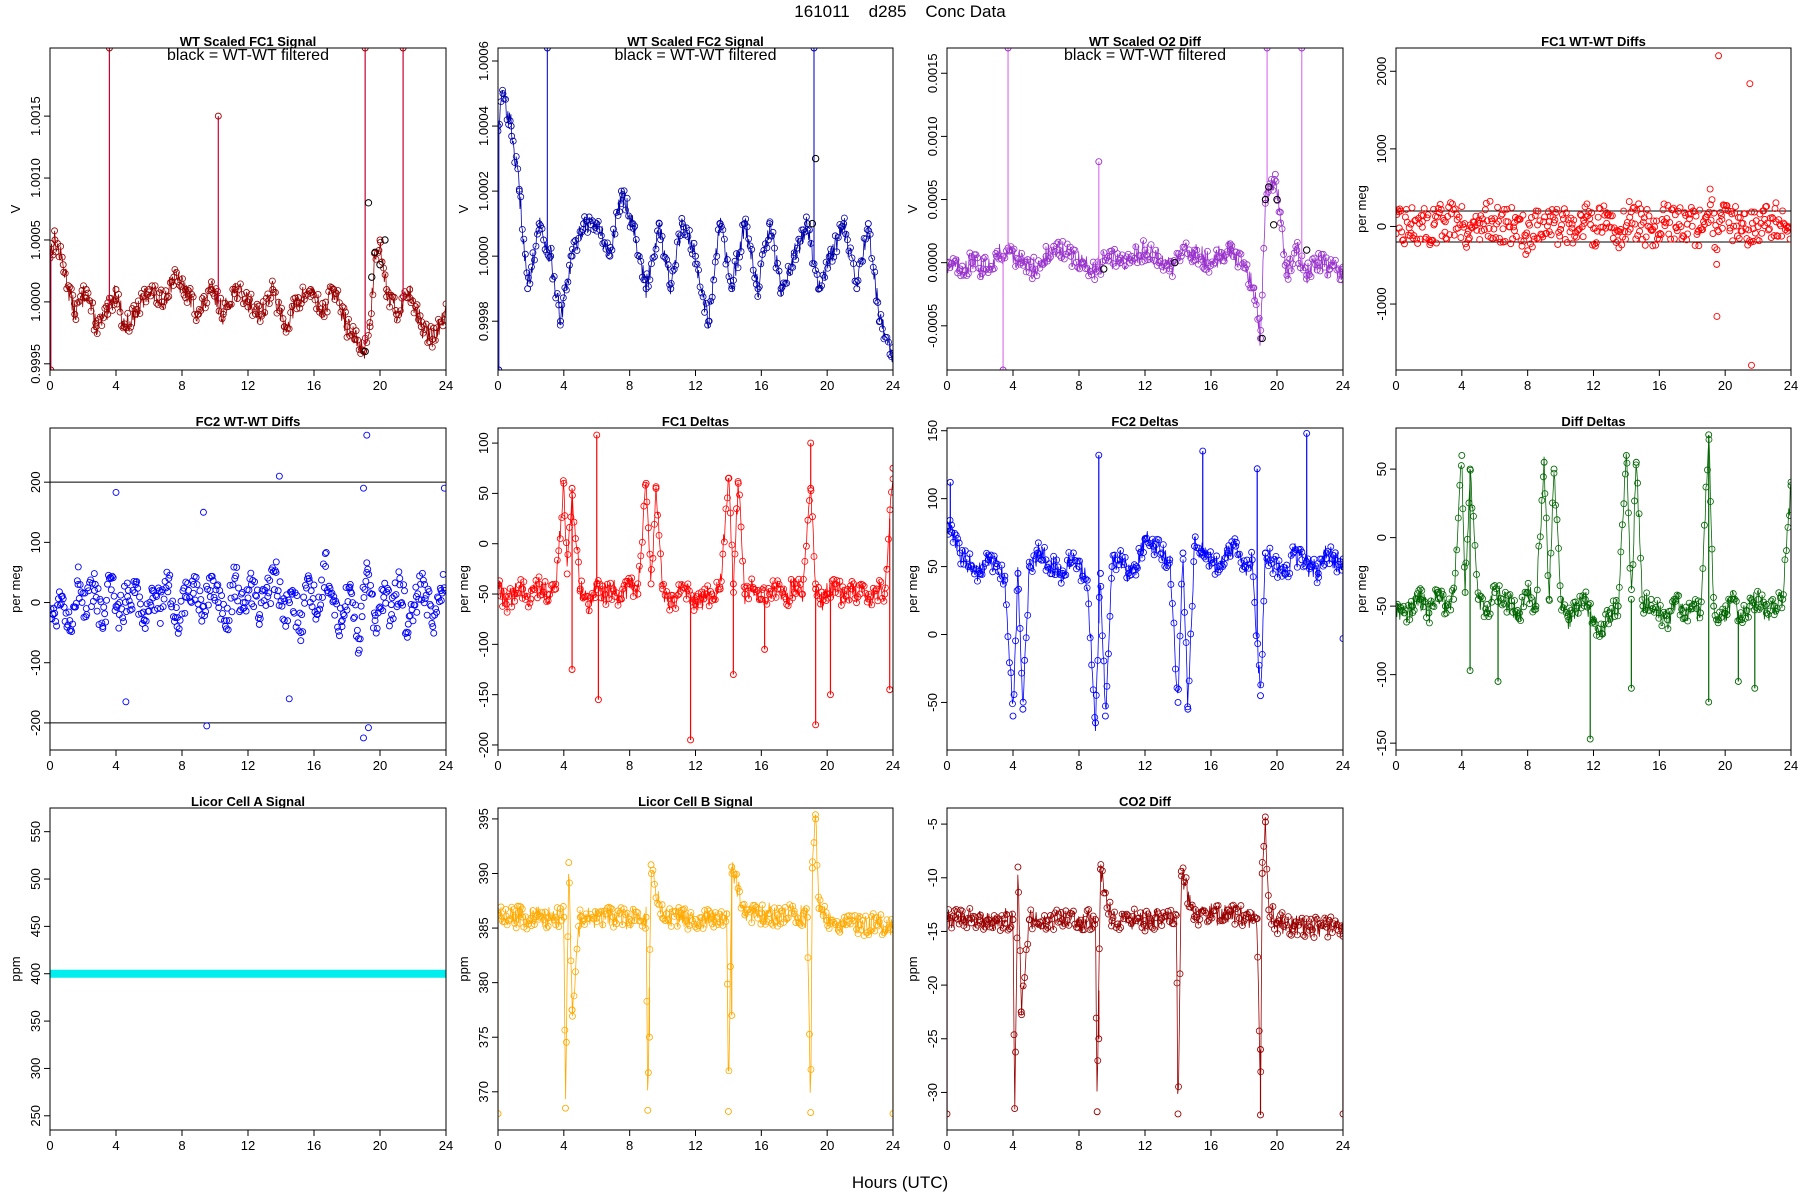  What do you see at coordinates (1725, 385) in the screenshot?
I see `x-tick-label: 20` at bounding box center [1725, 385].